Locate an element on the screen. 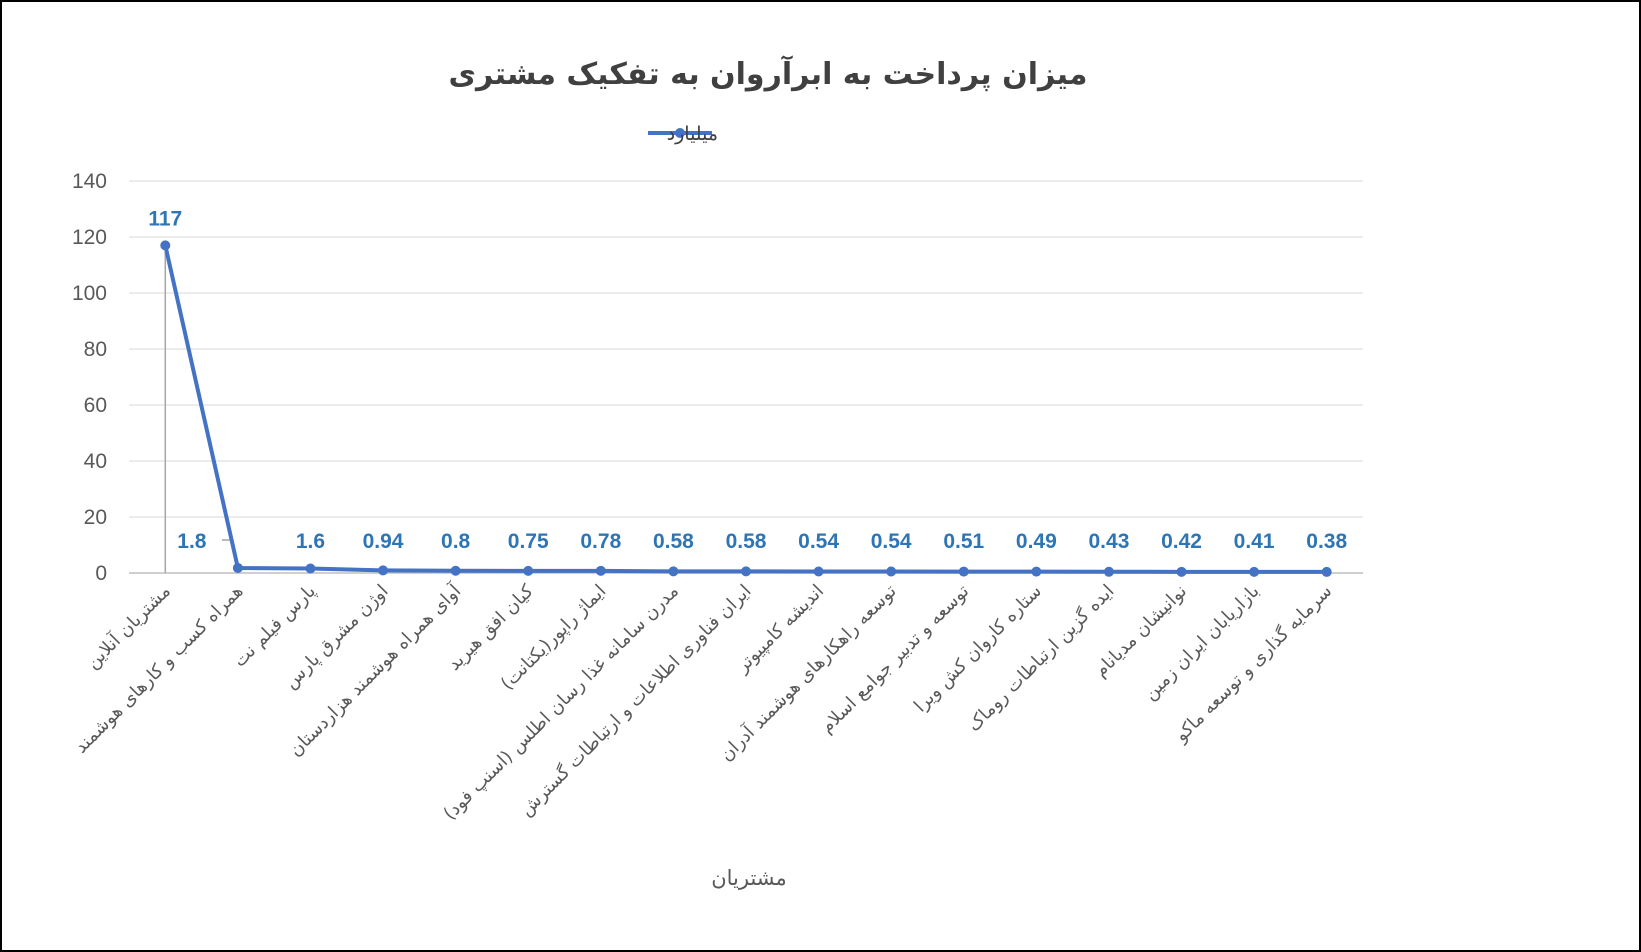 Image resolution: width=1641 pixels, height=952 pixels. data-label: 0.8 is located at coordinates (456, 541).